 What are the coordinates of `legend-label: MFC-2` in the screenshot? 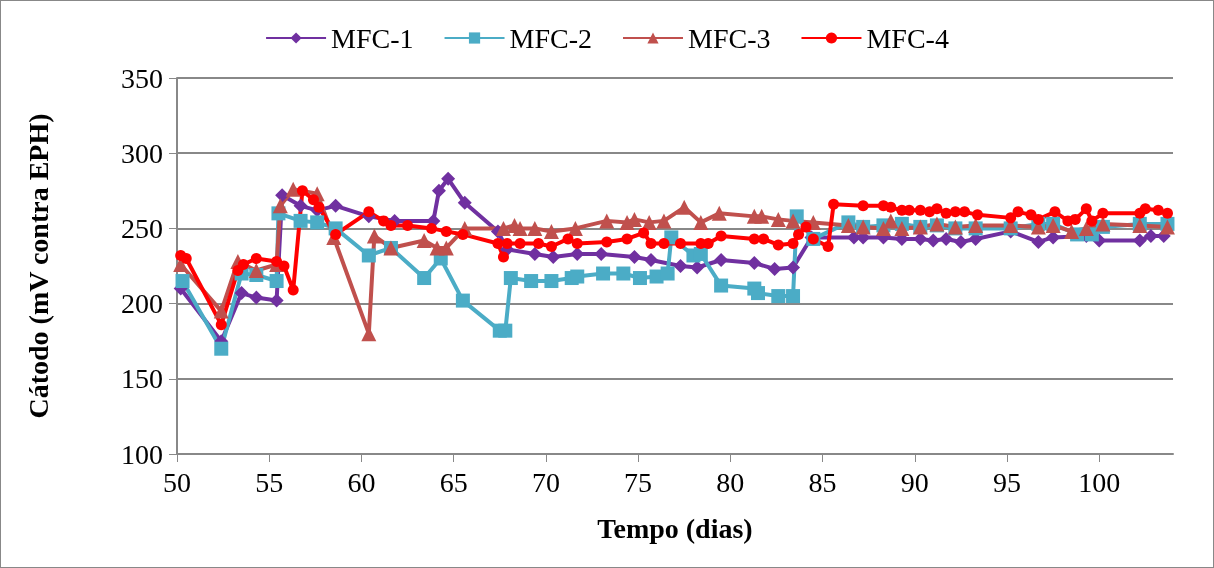 It's located at (550, 38).